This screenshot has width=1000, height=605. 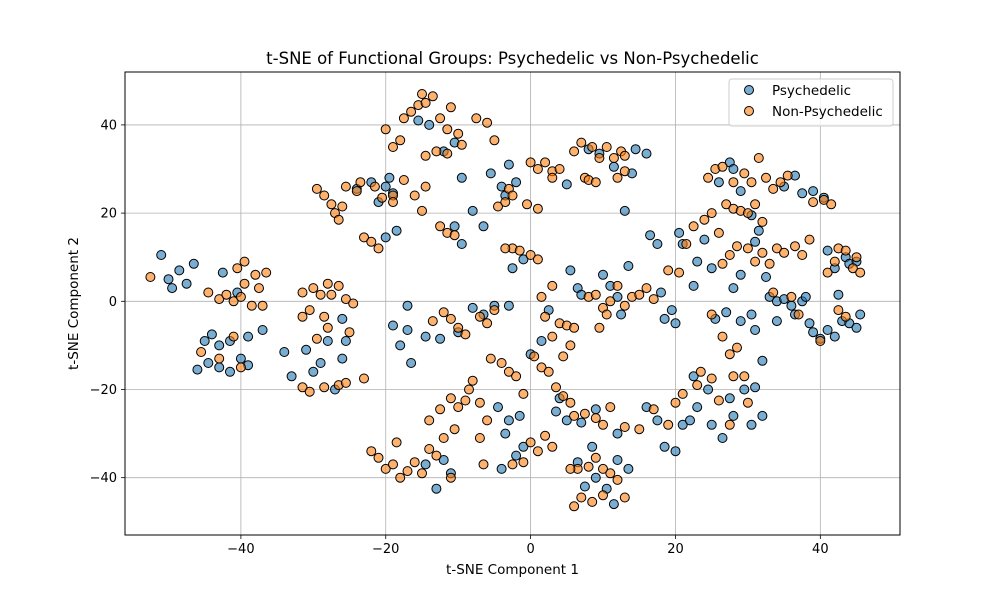 What do you see at coordinates (811, 102) in the screenshot?
I see `legend: Psychedelic Non-Psychedelic` at bounding box center [811, 102].